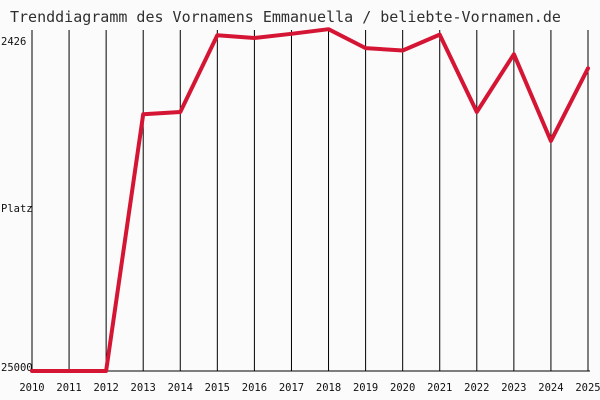  Describe the element at coordinates (180, 388) in the screenshot. I see `x-tick-label-2014: 2014` at that location.